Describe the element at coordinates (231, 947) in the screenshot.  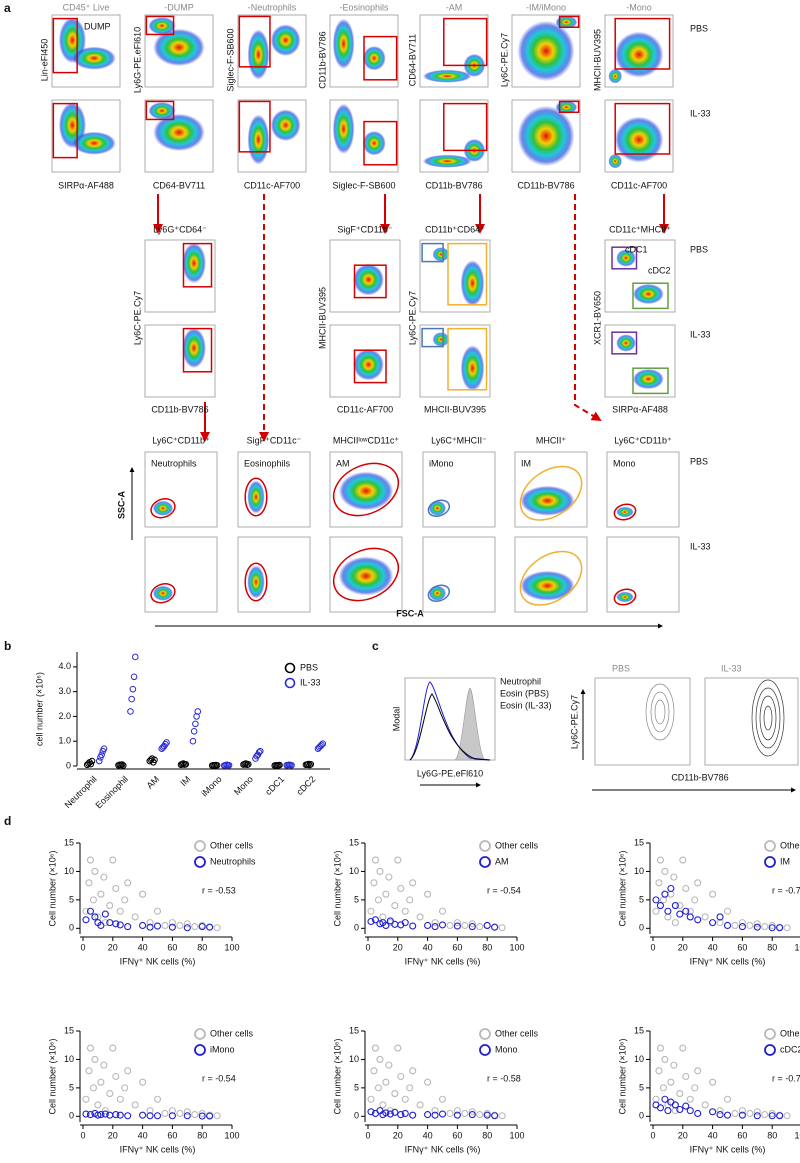
I see `x-tick-label: 100` at that location.